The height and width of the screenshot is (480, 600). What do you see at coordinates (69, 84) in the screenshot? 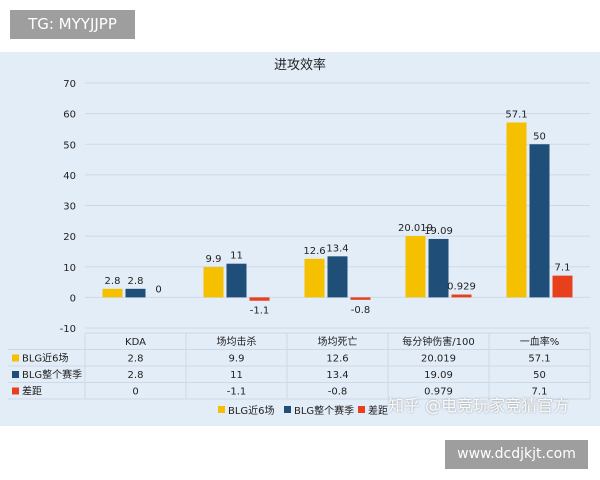
I see `y-tick-label: 70` at bounding box center [69, 84].